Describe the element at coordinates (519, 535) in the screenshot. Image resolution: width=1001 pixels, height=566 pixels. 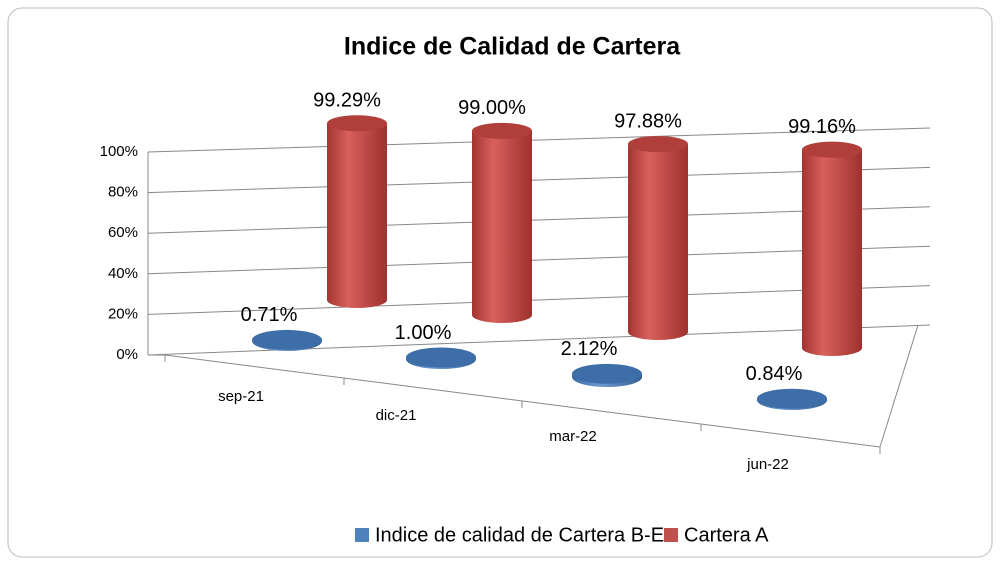
I see `legend-label: Indice de calidad de Cartera B-E` at that location.